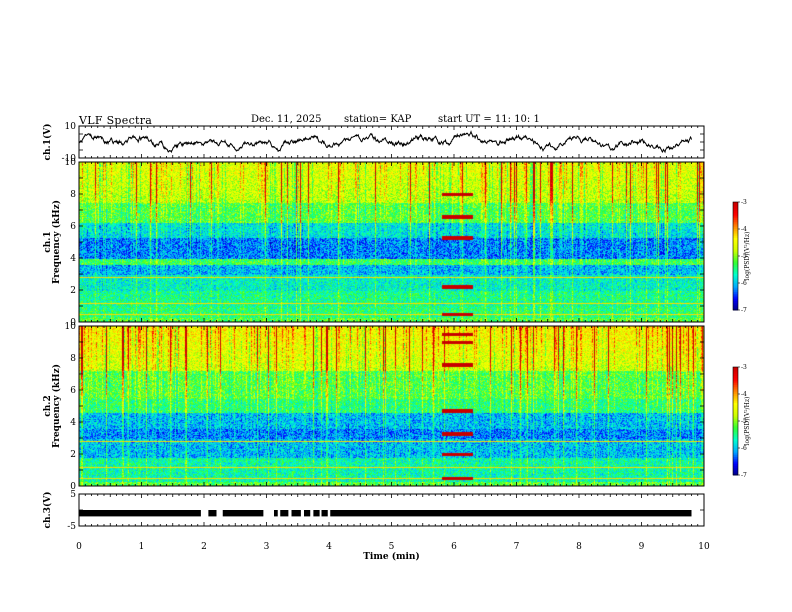 The width and height of the screenshot is (792, 612). I want to click on x-tick-label: 0, so click(79, 547).